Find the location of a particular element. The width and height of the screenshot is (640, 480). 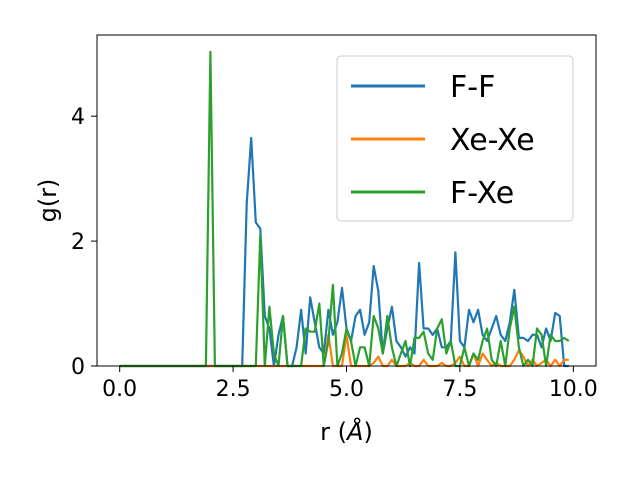

x-axis-label-text: r ( is located at coordinates (333, 432).